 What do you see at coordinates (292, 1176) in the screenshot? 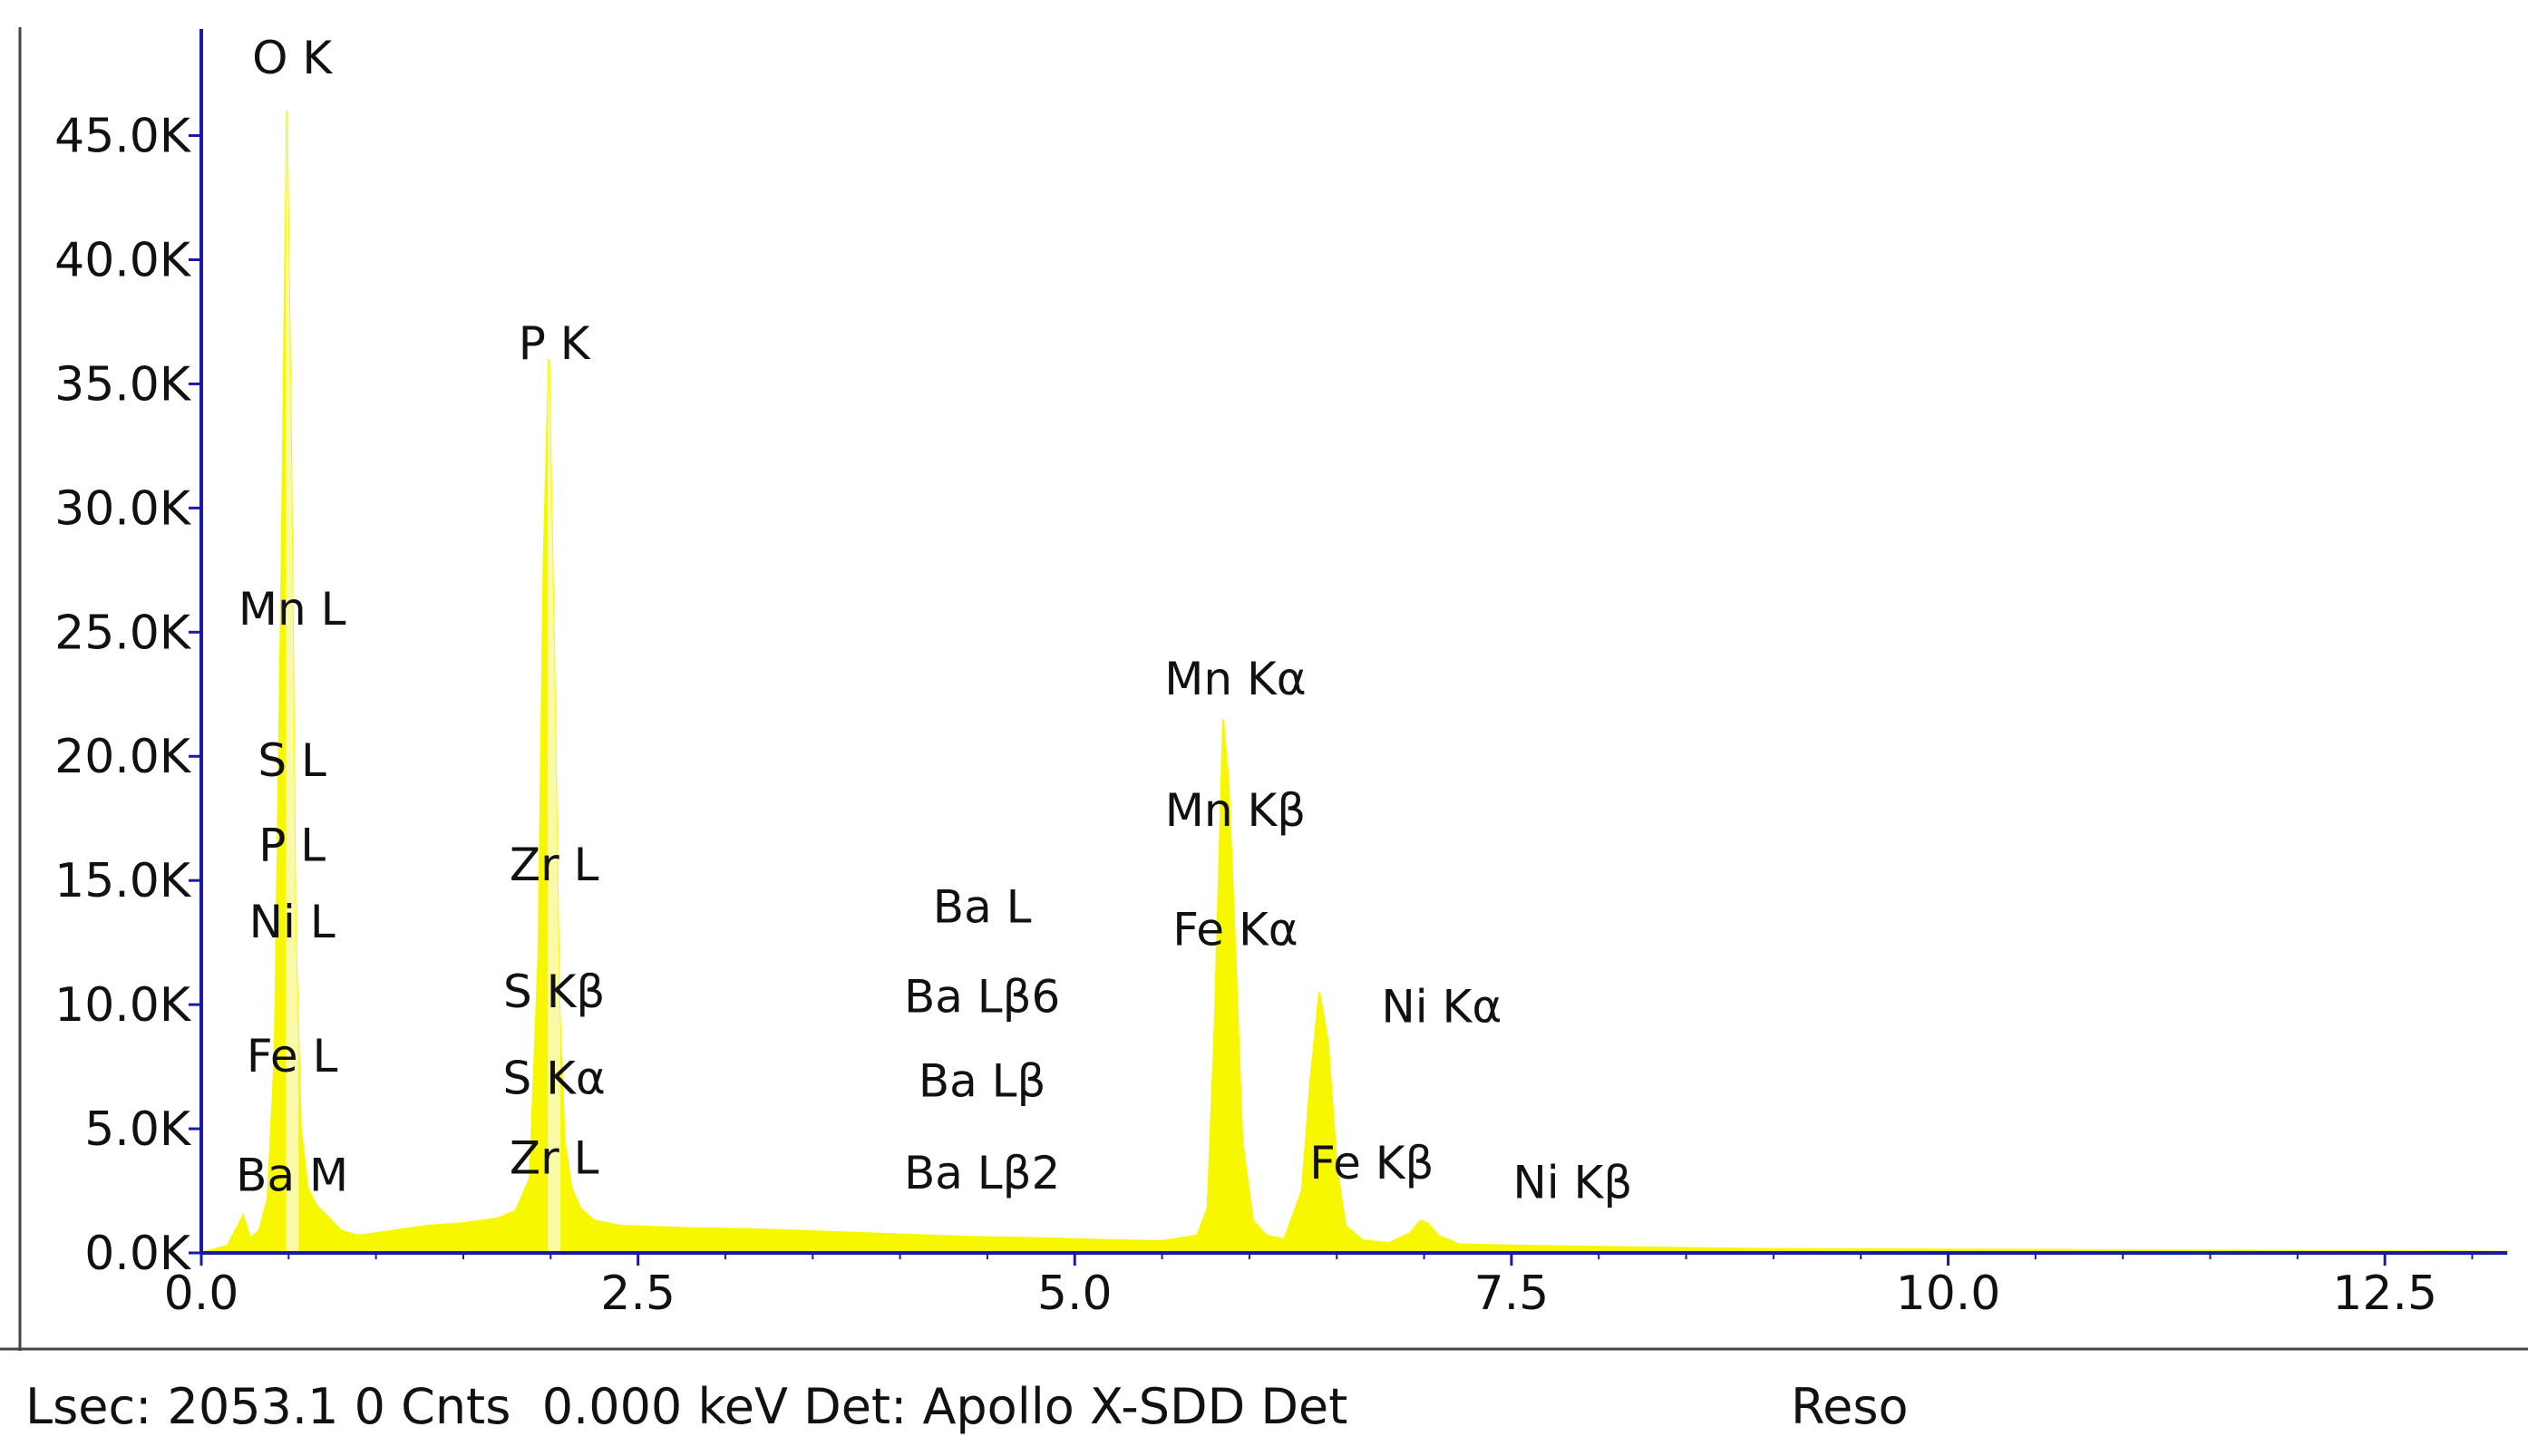
I see `peak-label: Ba M` at bounding box center [292, 1176].